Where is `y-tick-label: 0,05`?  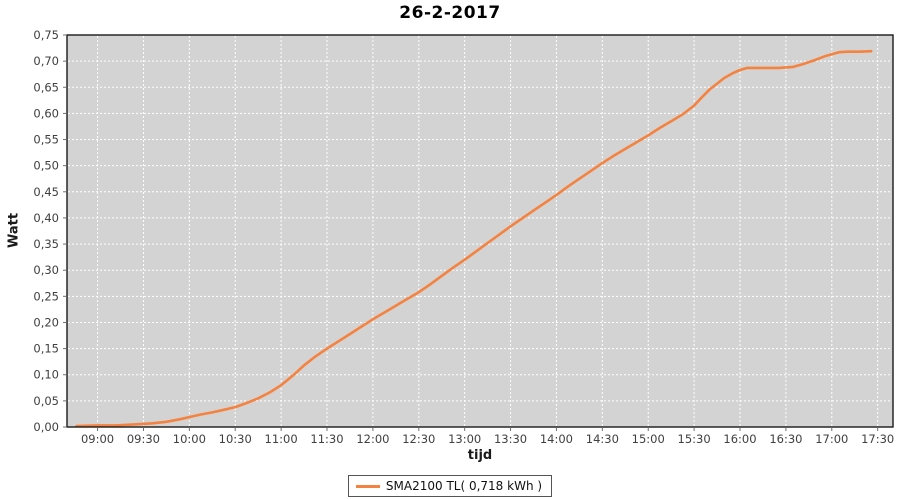 y-tick-label: 0,05 is located at coordinates (46, 401).